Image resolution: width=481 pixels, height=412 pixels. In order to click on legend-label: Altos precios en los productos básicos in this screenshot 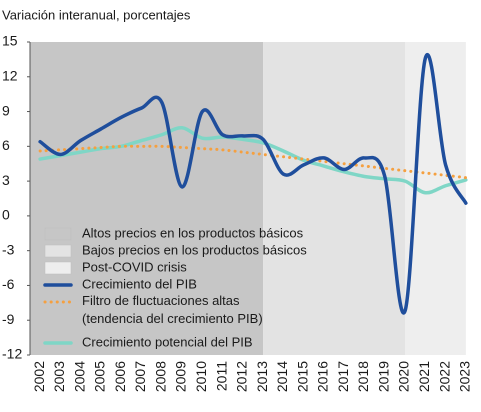, I will do `click(193, 232)`.